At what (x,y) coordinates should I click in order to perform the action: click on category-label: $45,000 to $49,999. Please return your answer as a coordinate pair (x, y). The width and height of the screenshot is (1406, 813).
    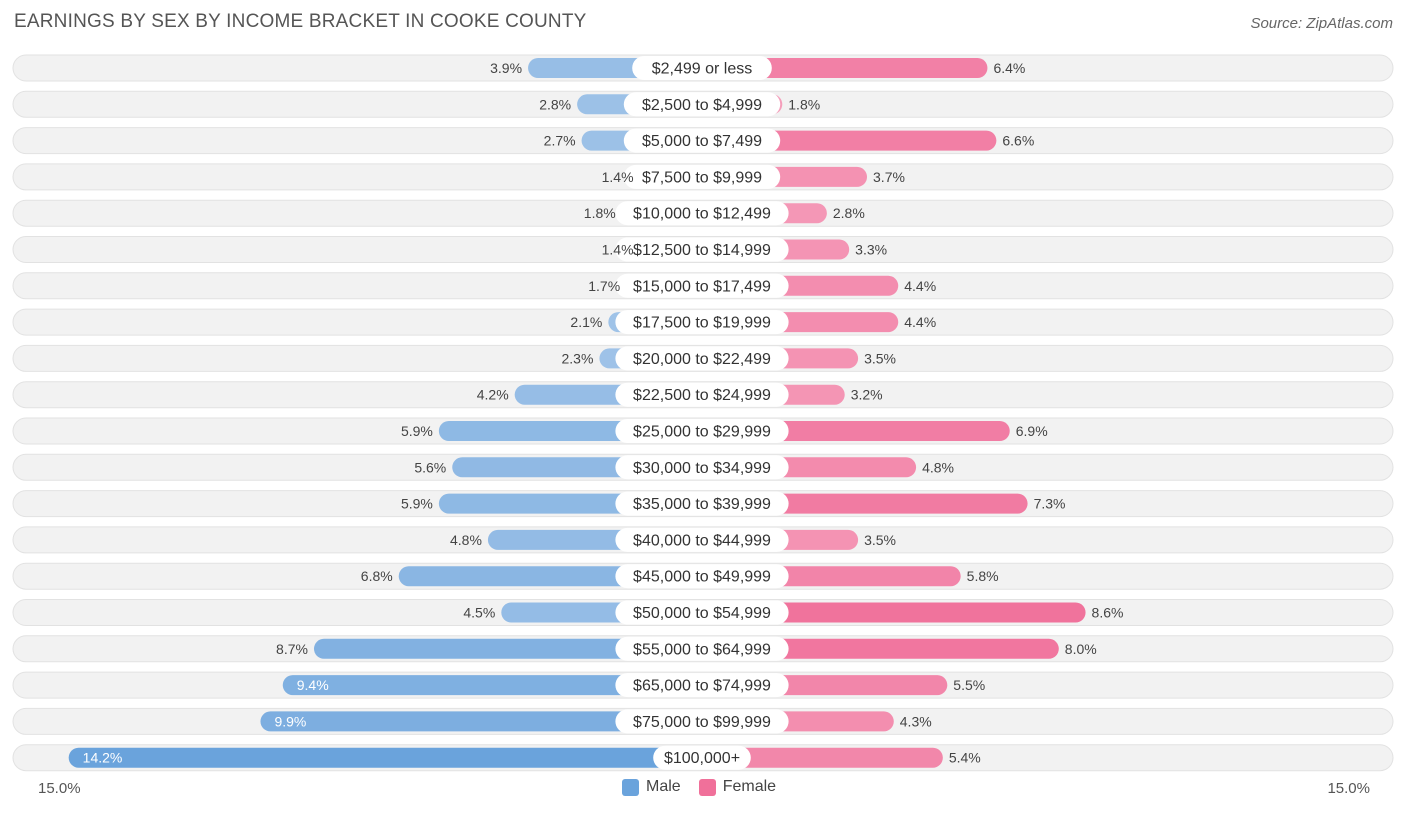
    Looking at the image, I should click on (702, 577).